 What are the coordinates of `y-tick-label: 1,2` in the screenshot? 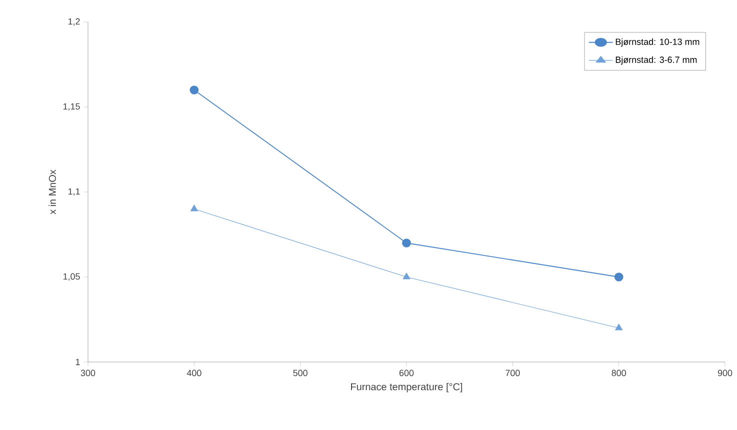 It's located at (74, 22).